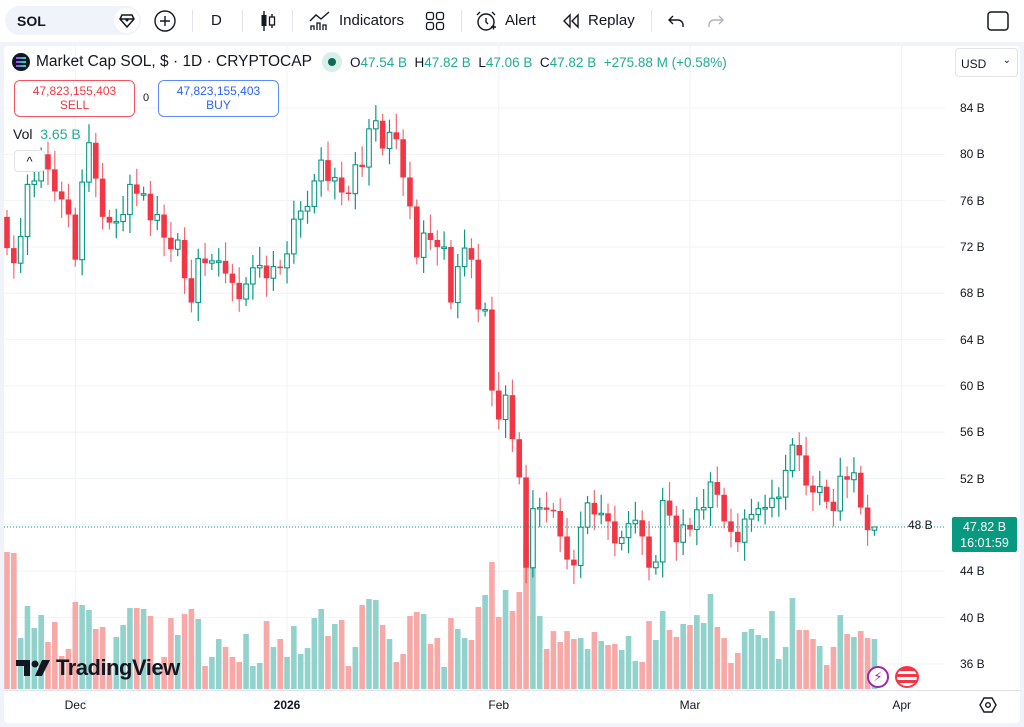 This screenshot has width=1024, height=727. I want to click on buy-label: BUY, so click(218, 105).